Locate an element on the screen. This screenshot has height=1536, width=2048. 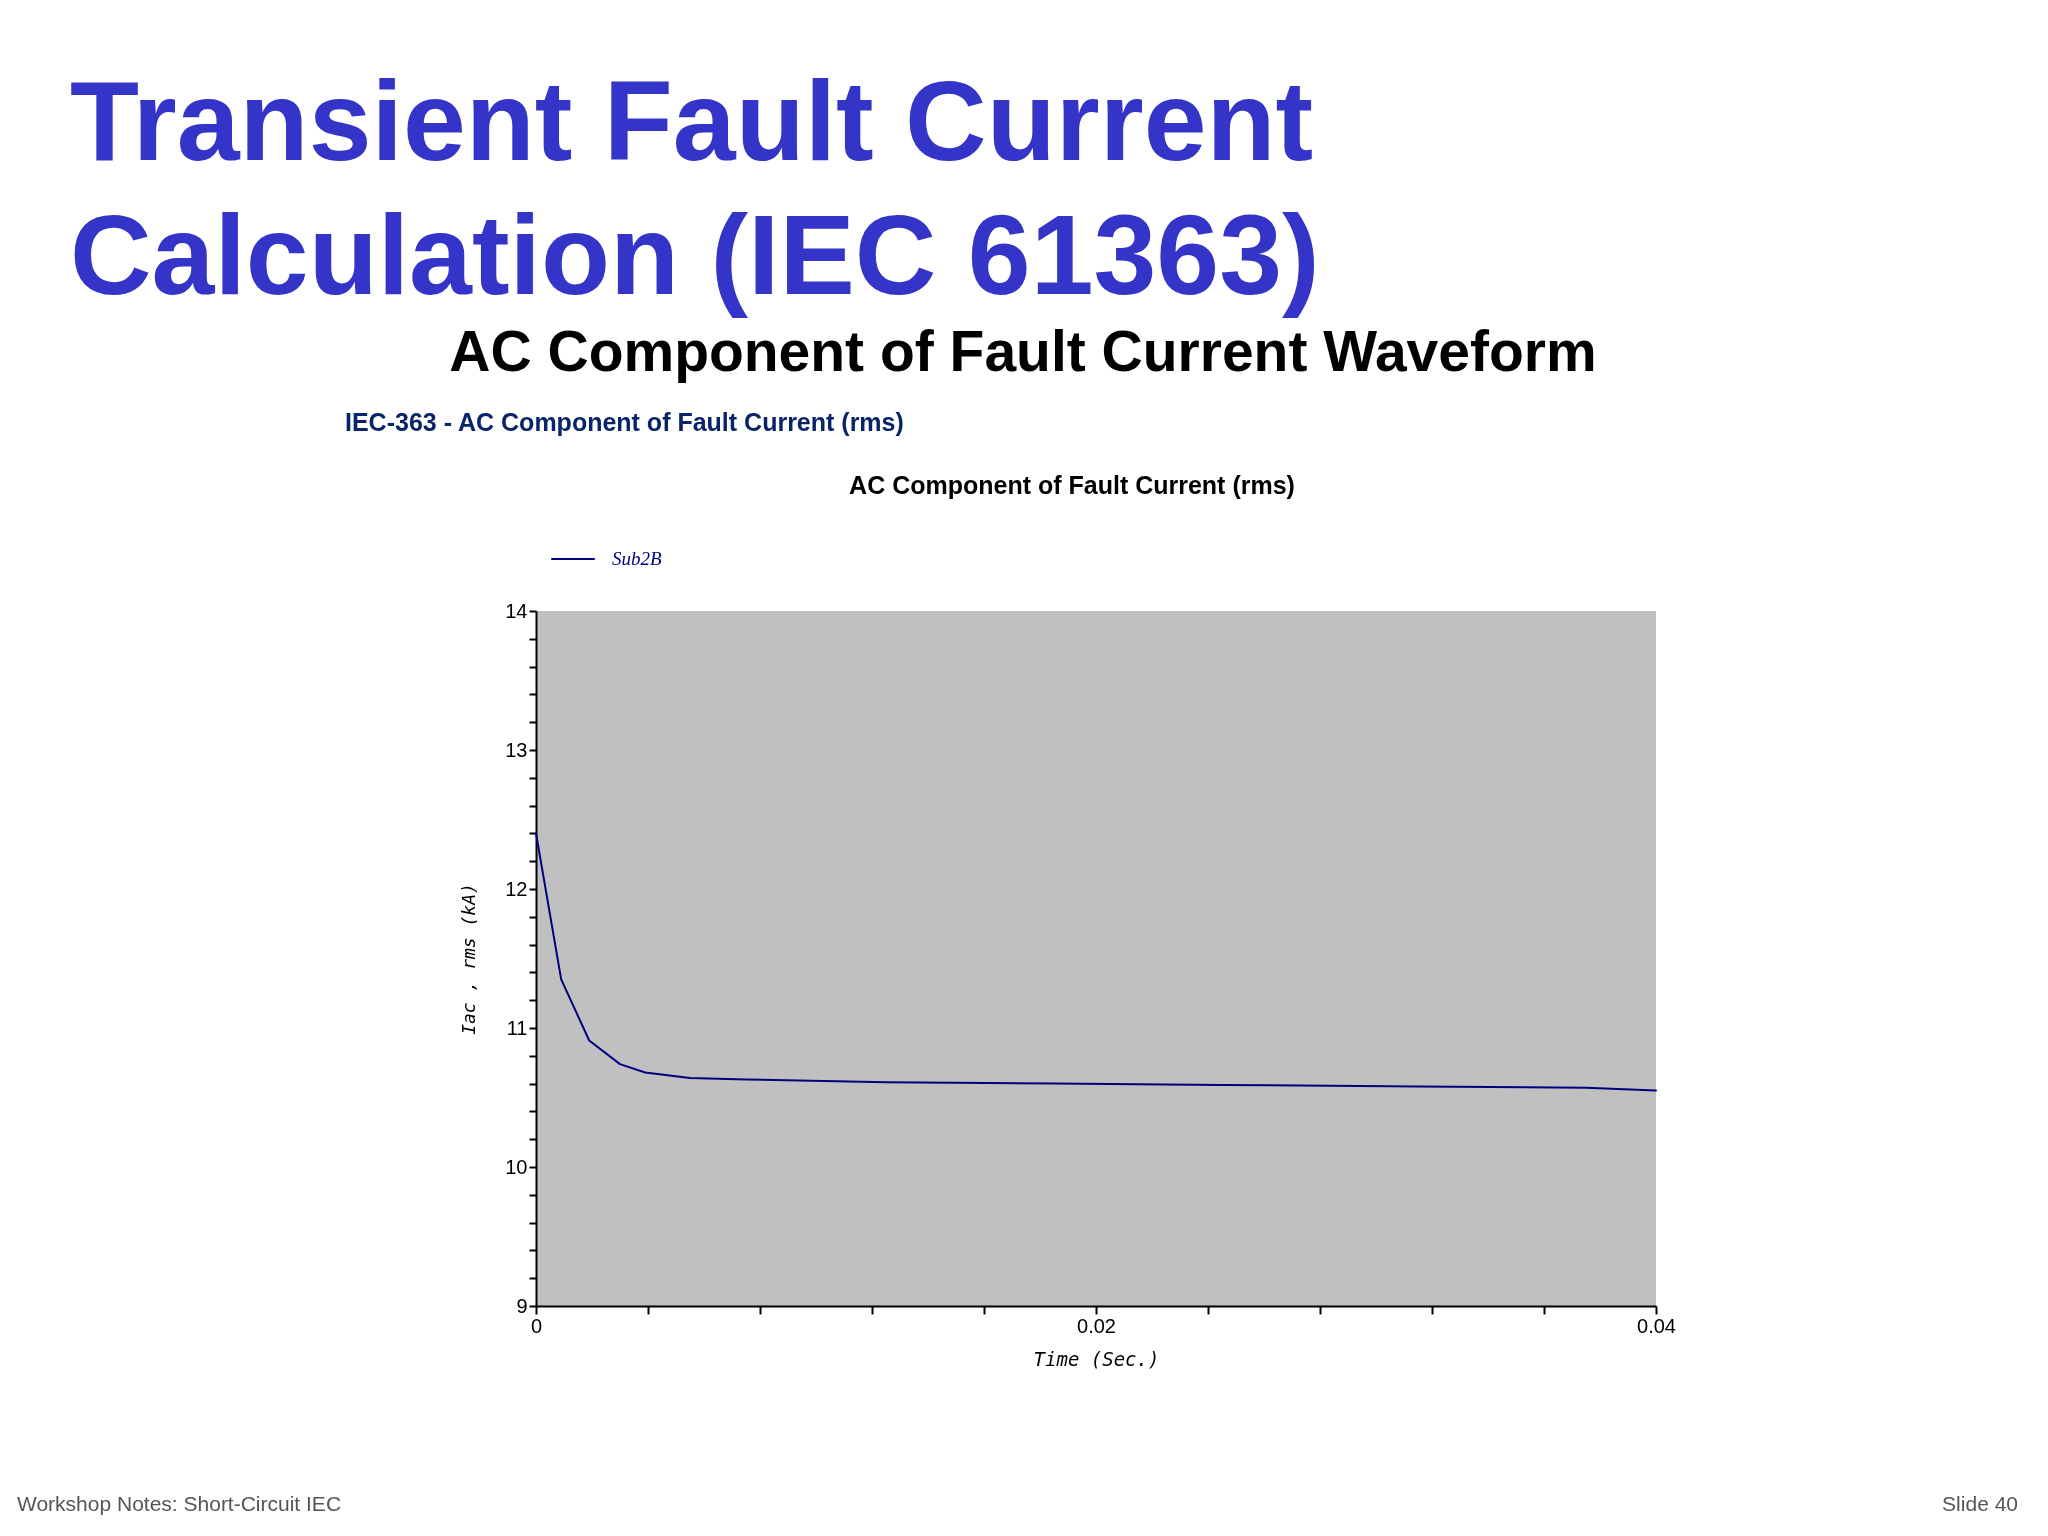
text: AC Component of Fault Current (rms) is located at coordinates (1072, 485).